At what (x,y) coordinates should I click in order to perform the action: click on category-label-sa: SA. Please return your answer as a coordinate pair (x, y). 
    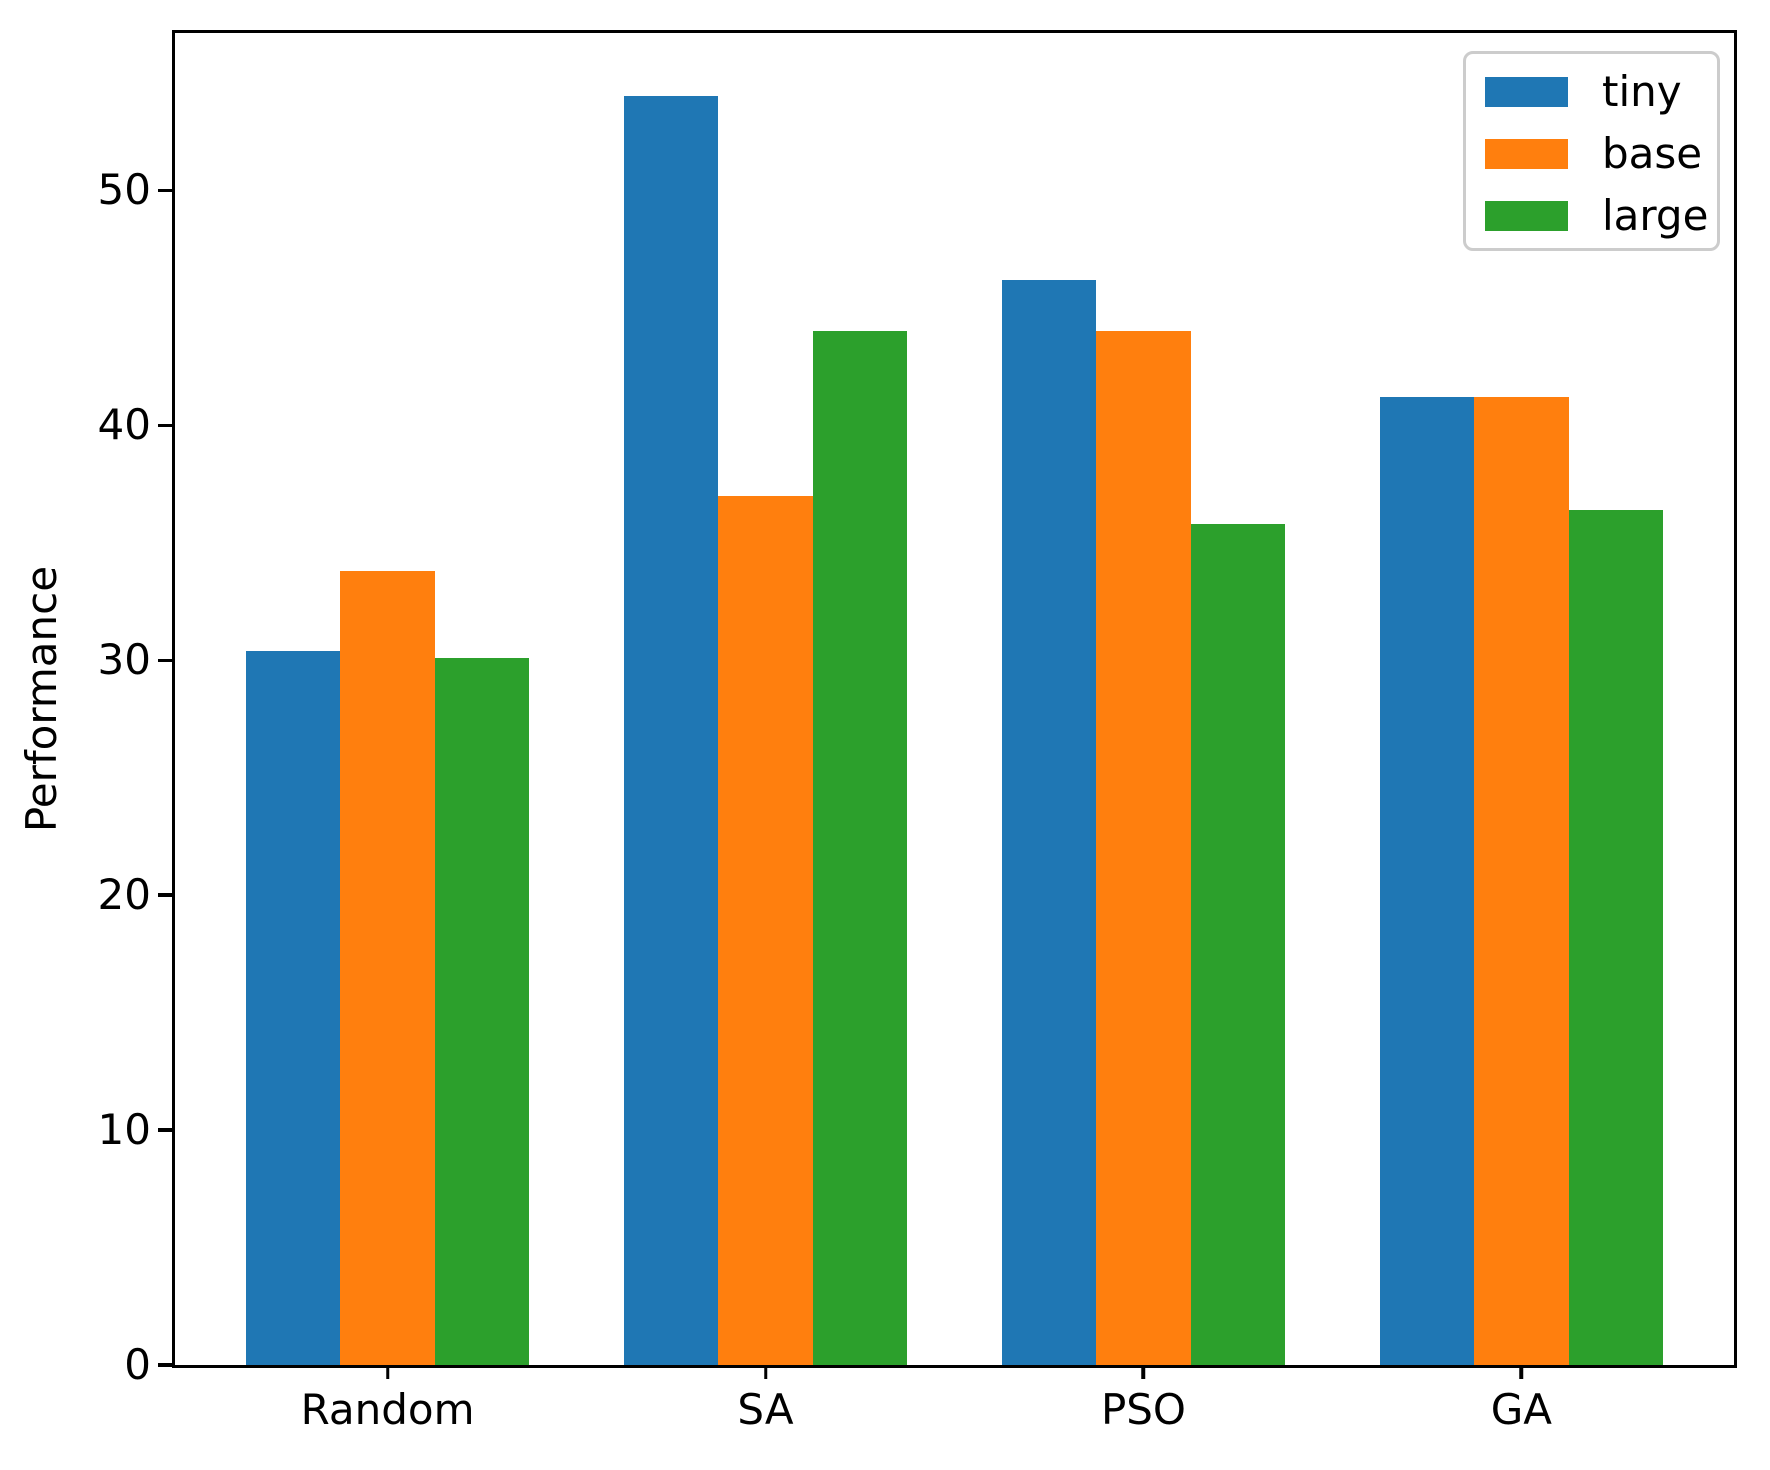
    Looking at the image, I should click on (765, 1409).